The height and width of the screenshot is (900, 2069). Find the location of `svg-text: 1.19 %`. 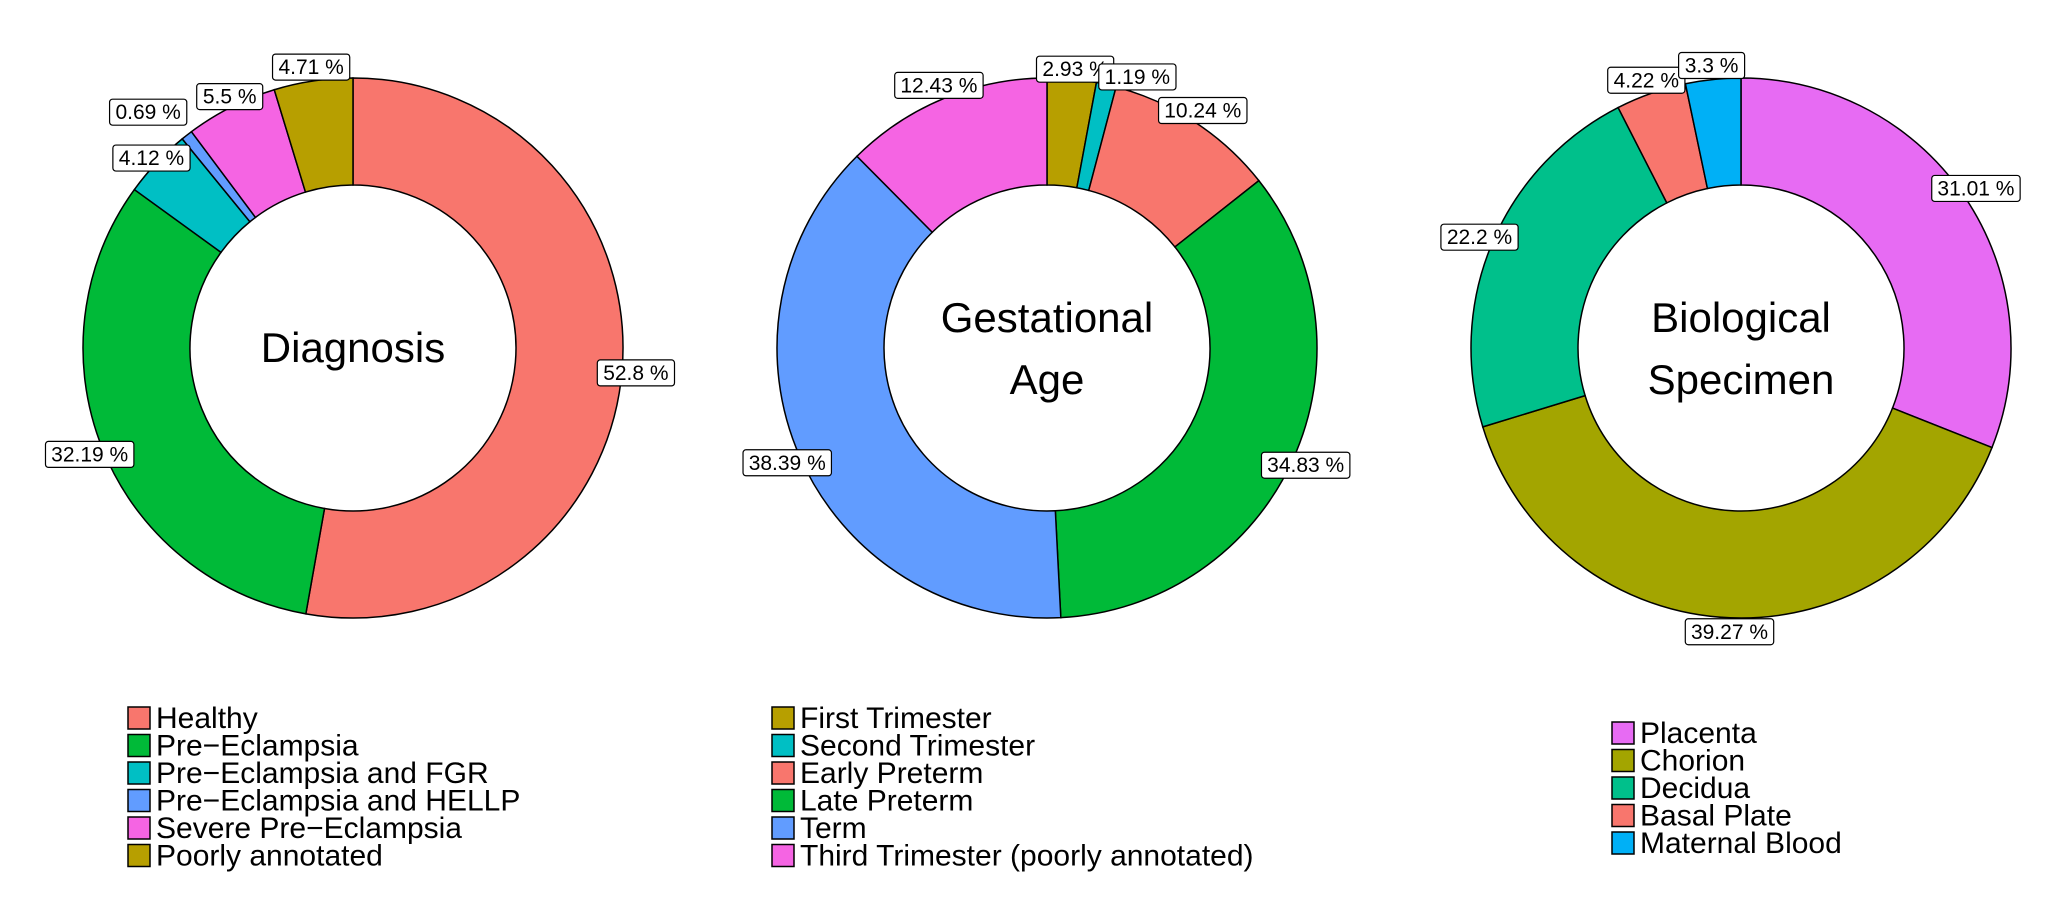

svg-text: 1.19 % is located at coordinates (1137, 77).